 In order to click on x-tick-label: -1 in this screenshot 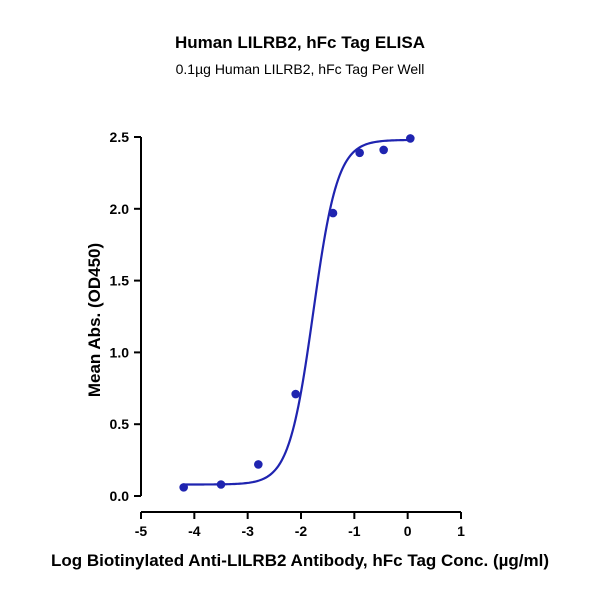, I will do `click(354, 531)`.